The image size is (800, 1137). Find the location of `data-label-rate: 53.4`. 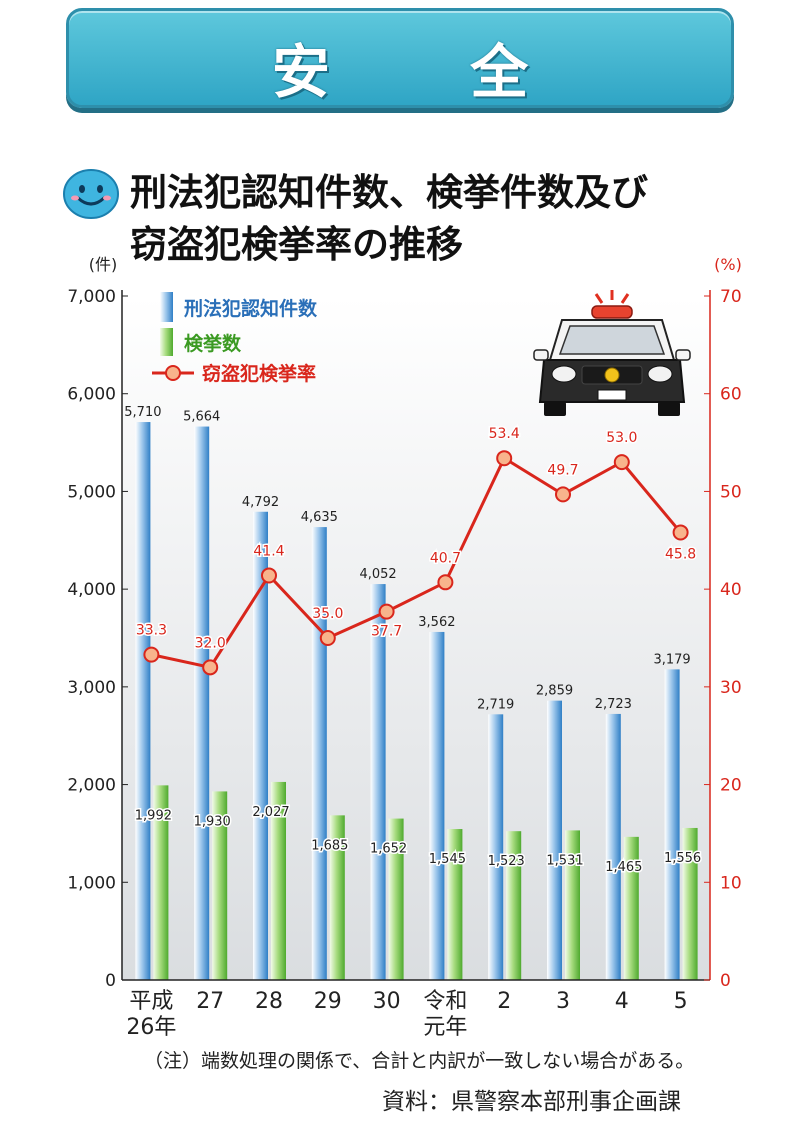

data-label-rate: 53.4 is located at coordinates (504, 434).